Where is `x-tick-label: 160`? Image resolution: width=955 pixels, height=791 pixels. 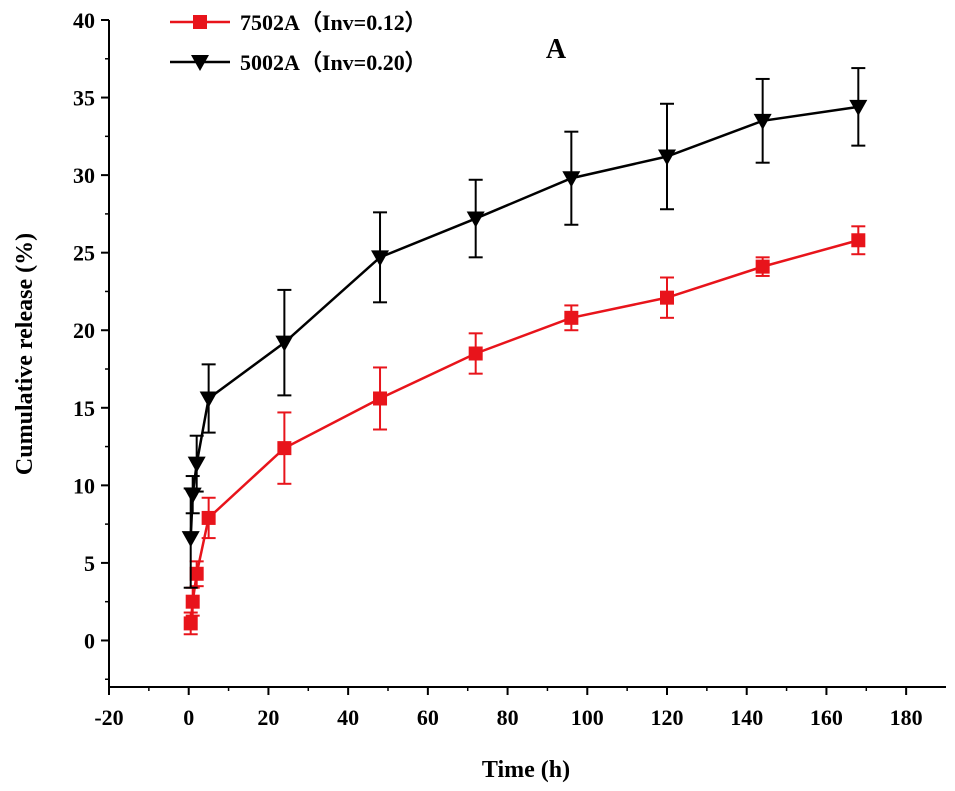 x-tick-label: 160 is located at coordinates (826, 717).